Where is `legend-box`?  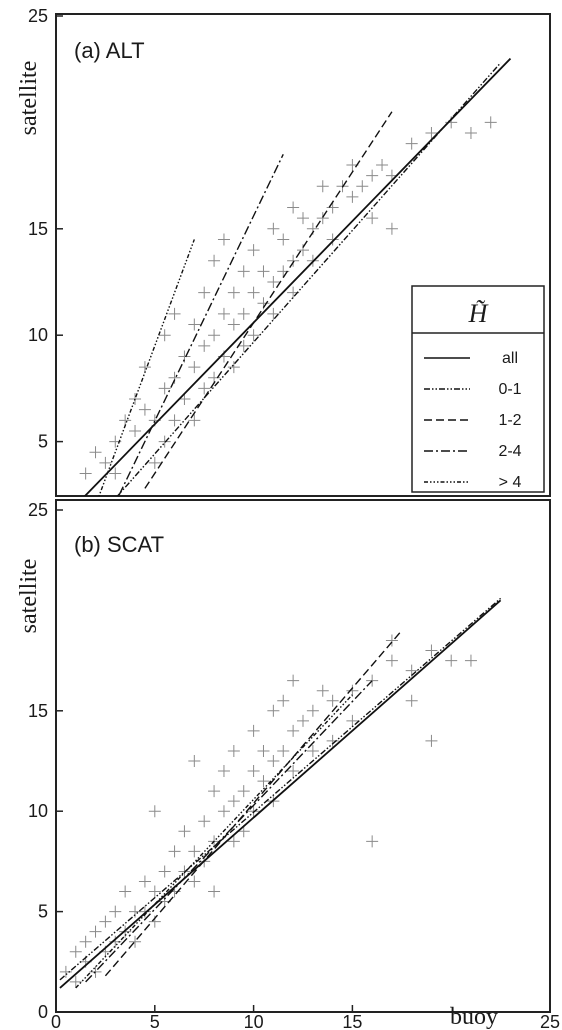 legend-box is located at coordinates (478, 389).